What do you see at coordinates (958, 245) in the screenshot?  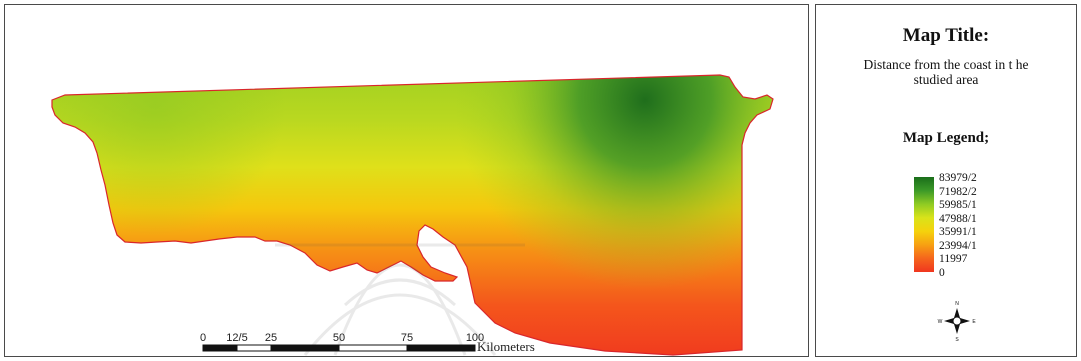 I see `legend-class-label: 23994/1` at bounding box center [958, 245].